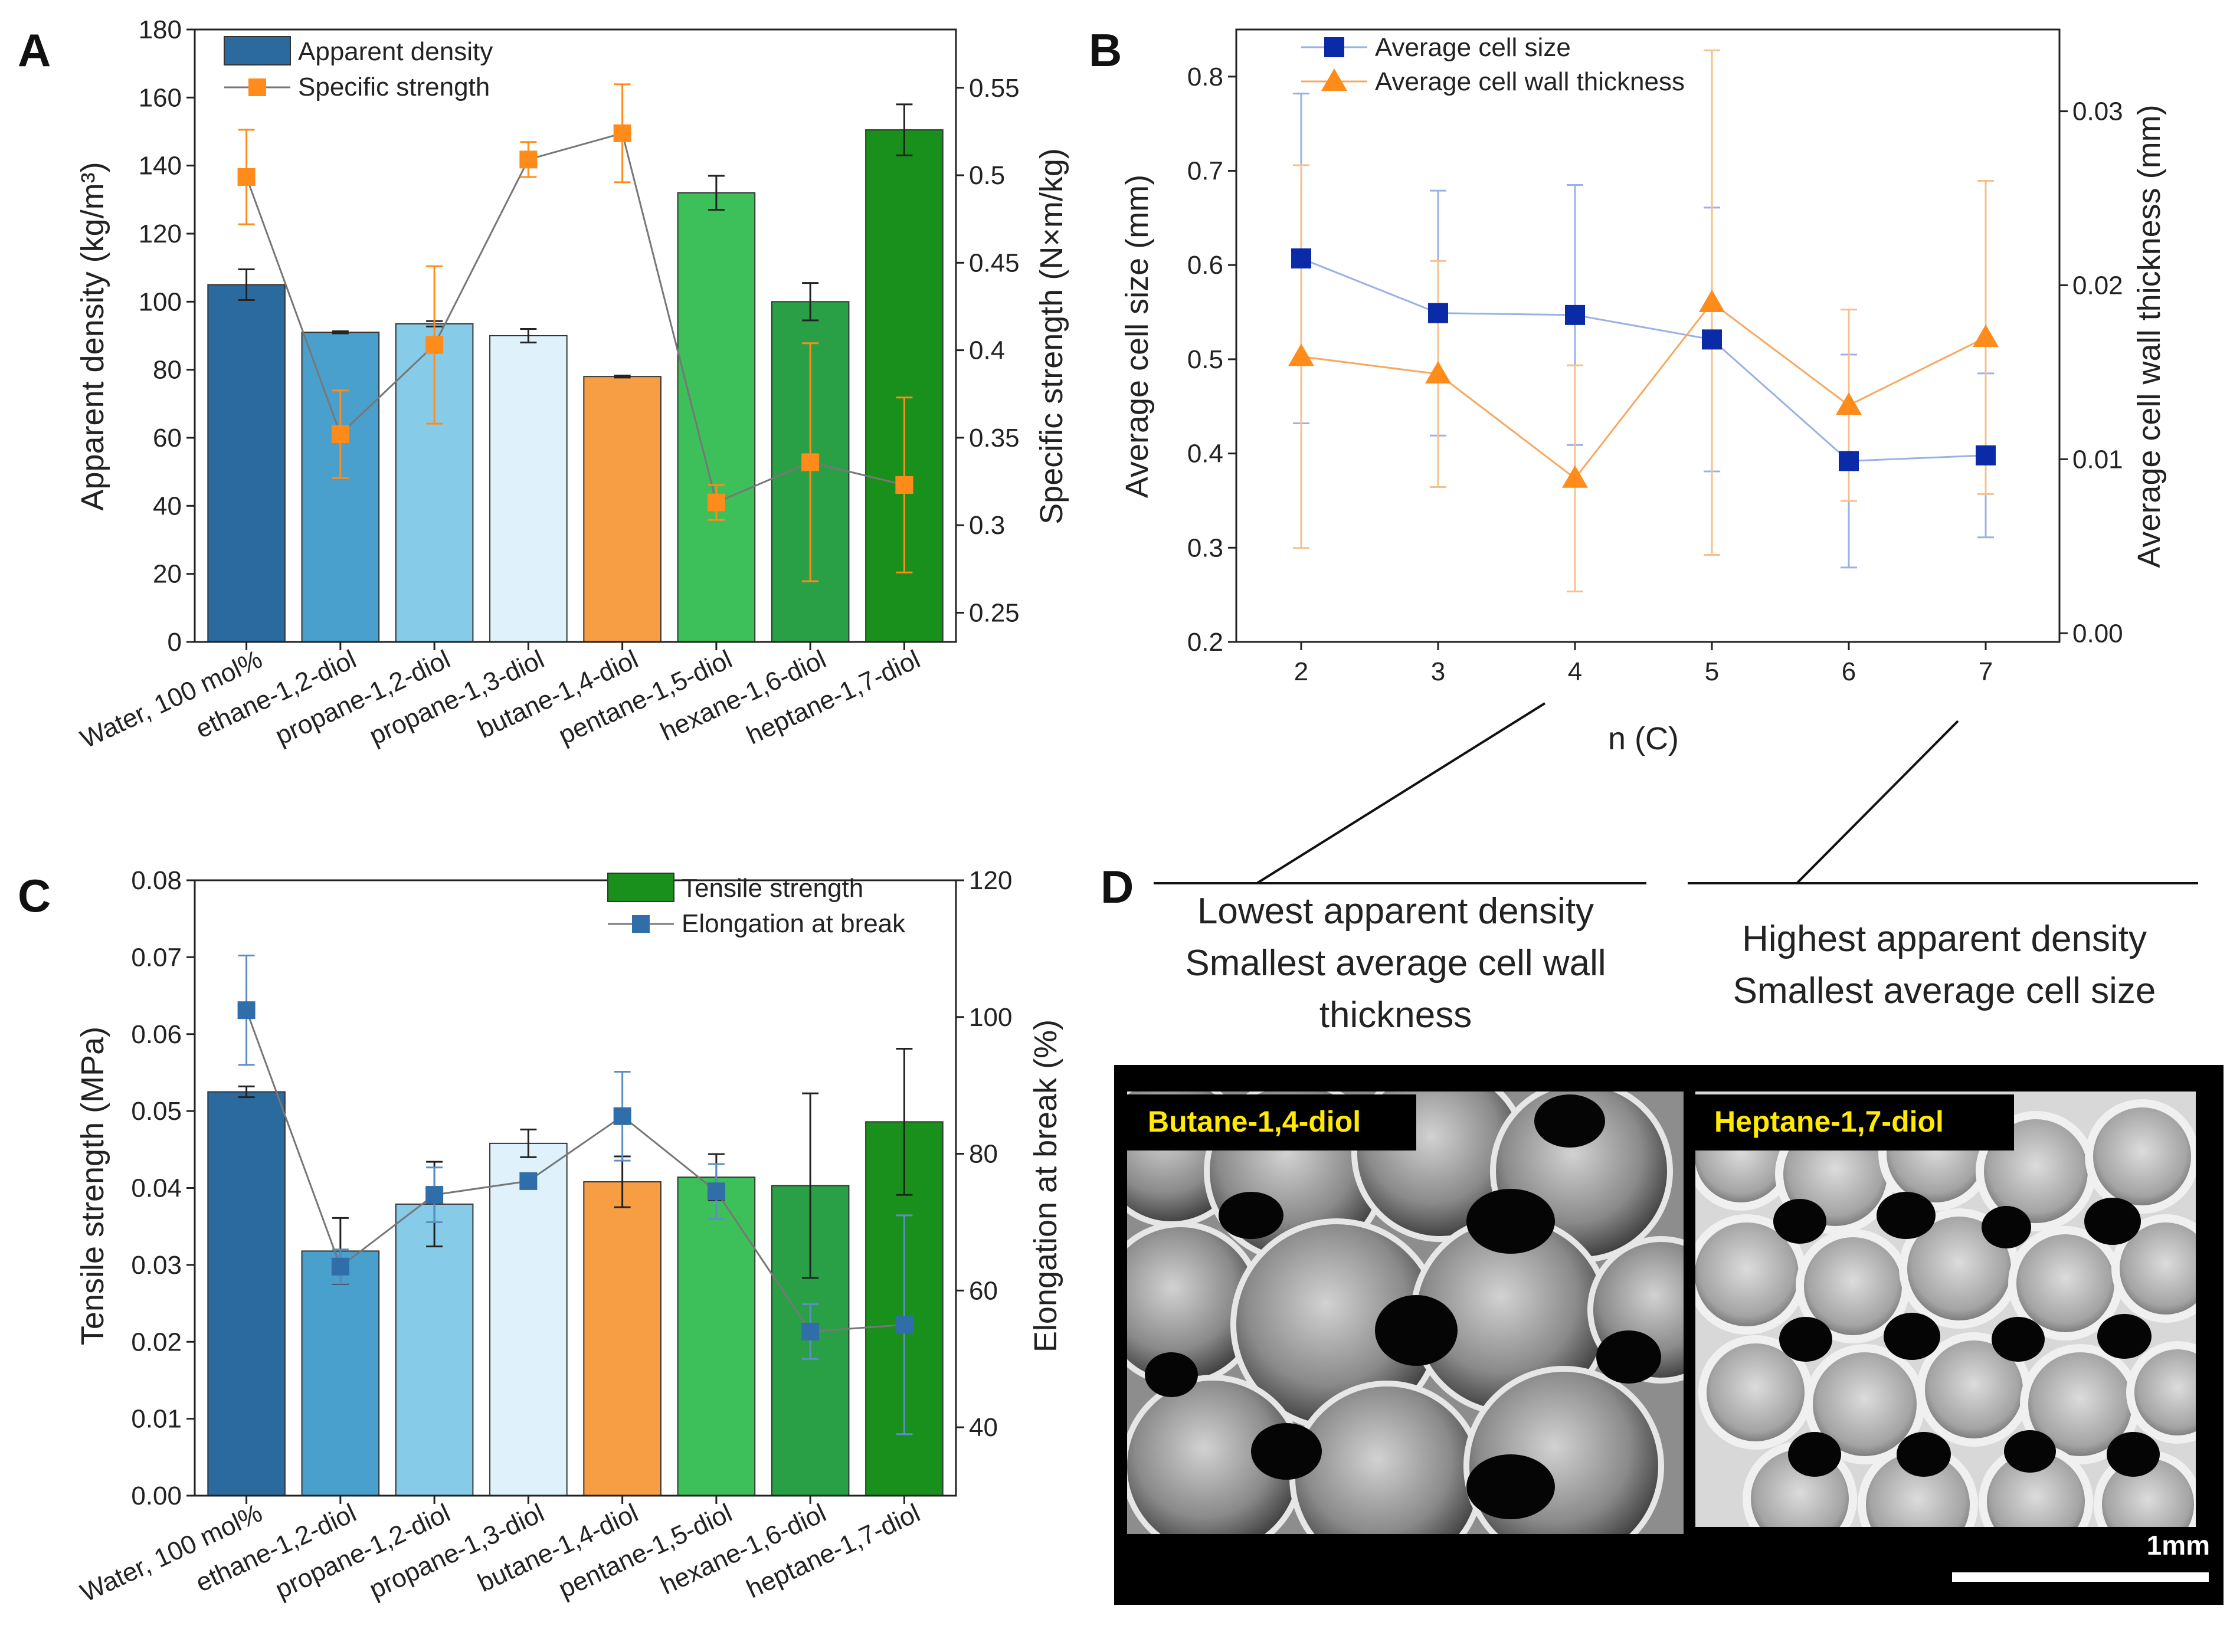 This screenshot has width=2230, height=1652. Describe the element at coordinates (1644, 738) in the screenshot. I see `chart-b-xlabel: n (C)` at that location.